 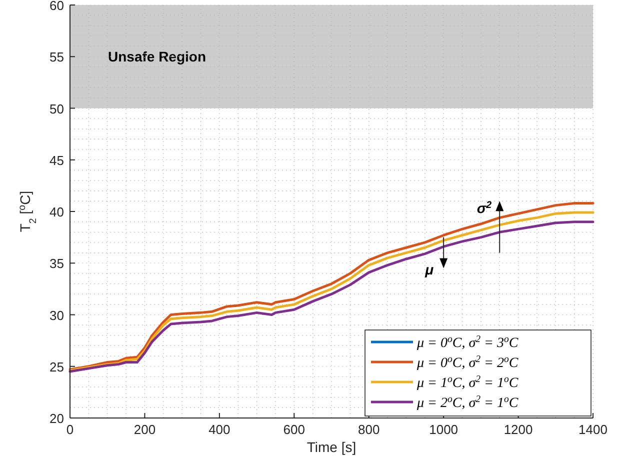 What do you see at coordinates (70, 429) in the screenshot?
I see `x-tick-label: 0` at bounding box center [70, 429].